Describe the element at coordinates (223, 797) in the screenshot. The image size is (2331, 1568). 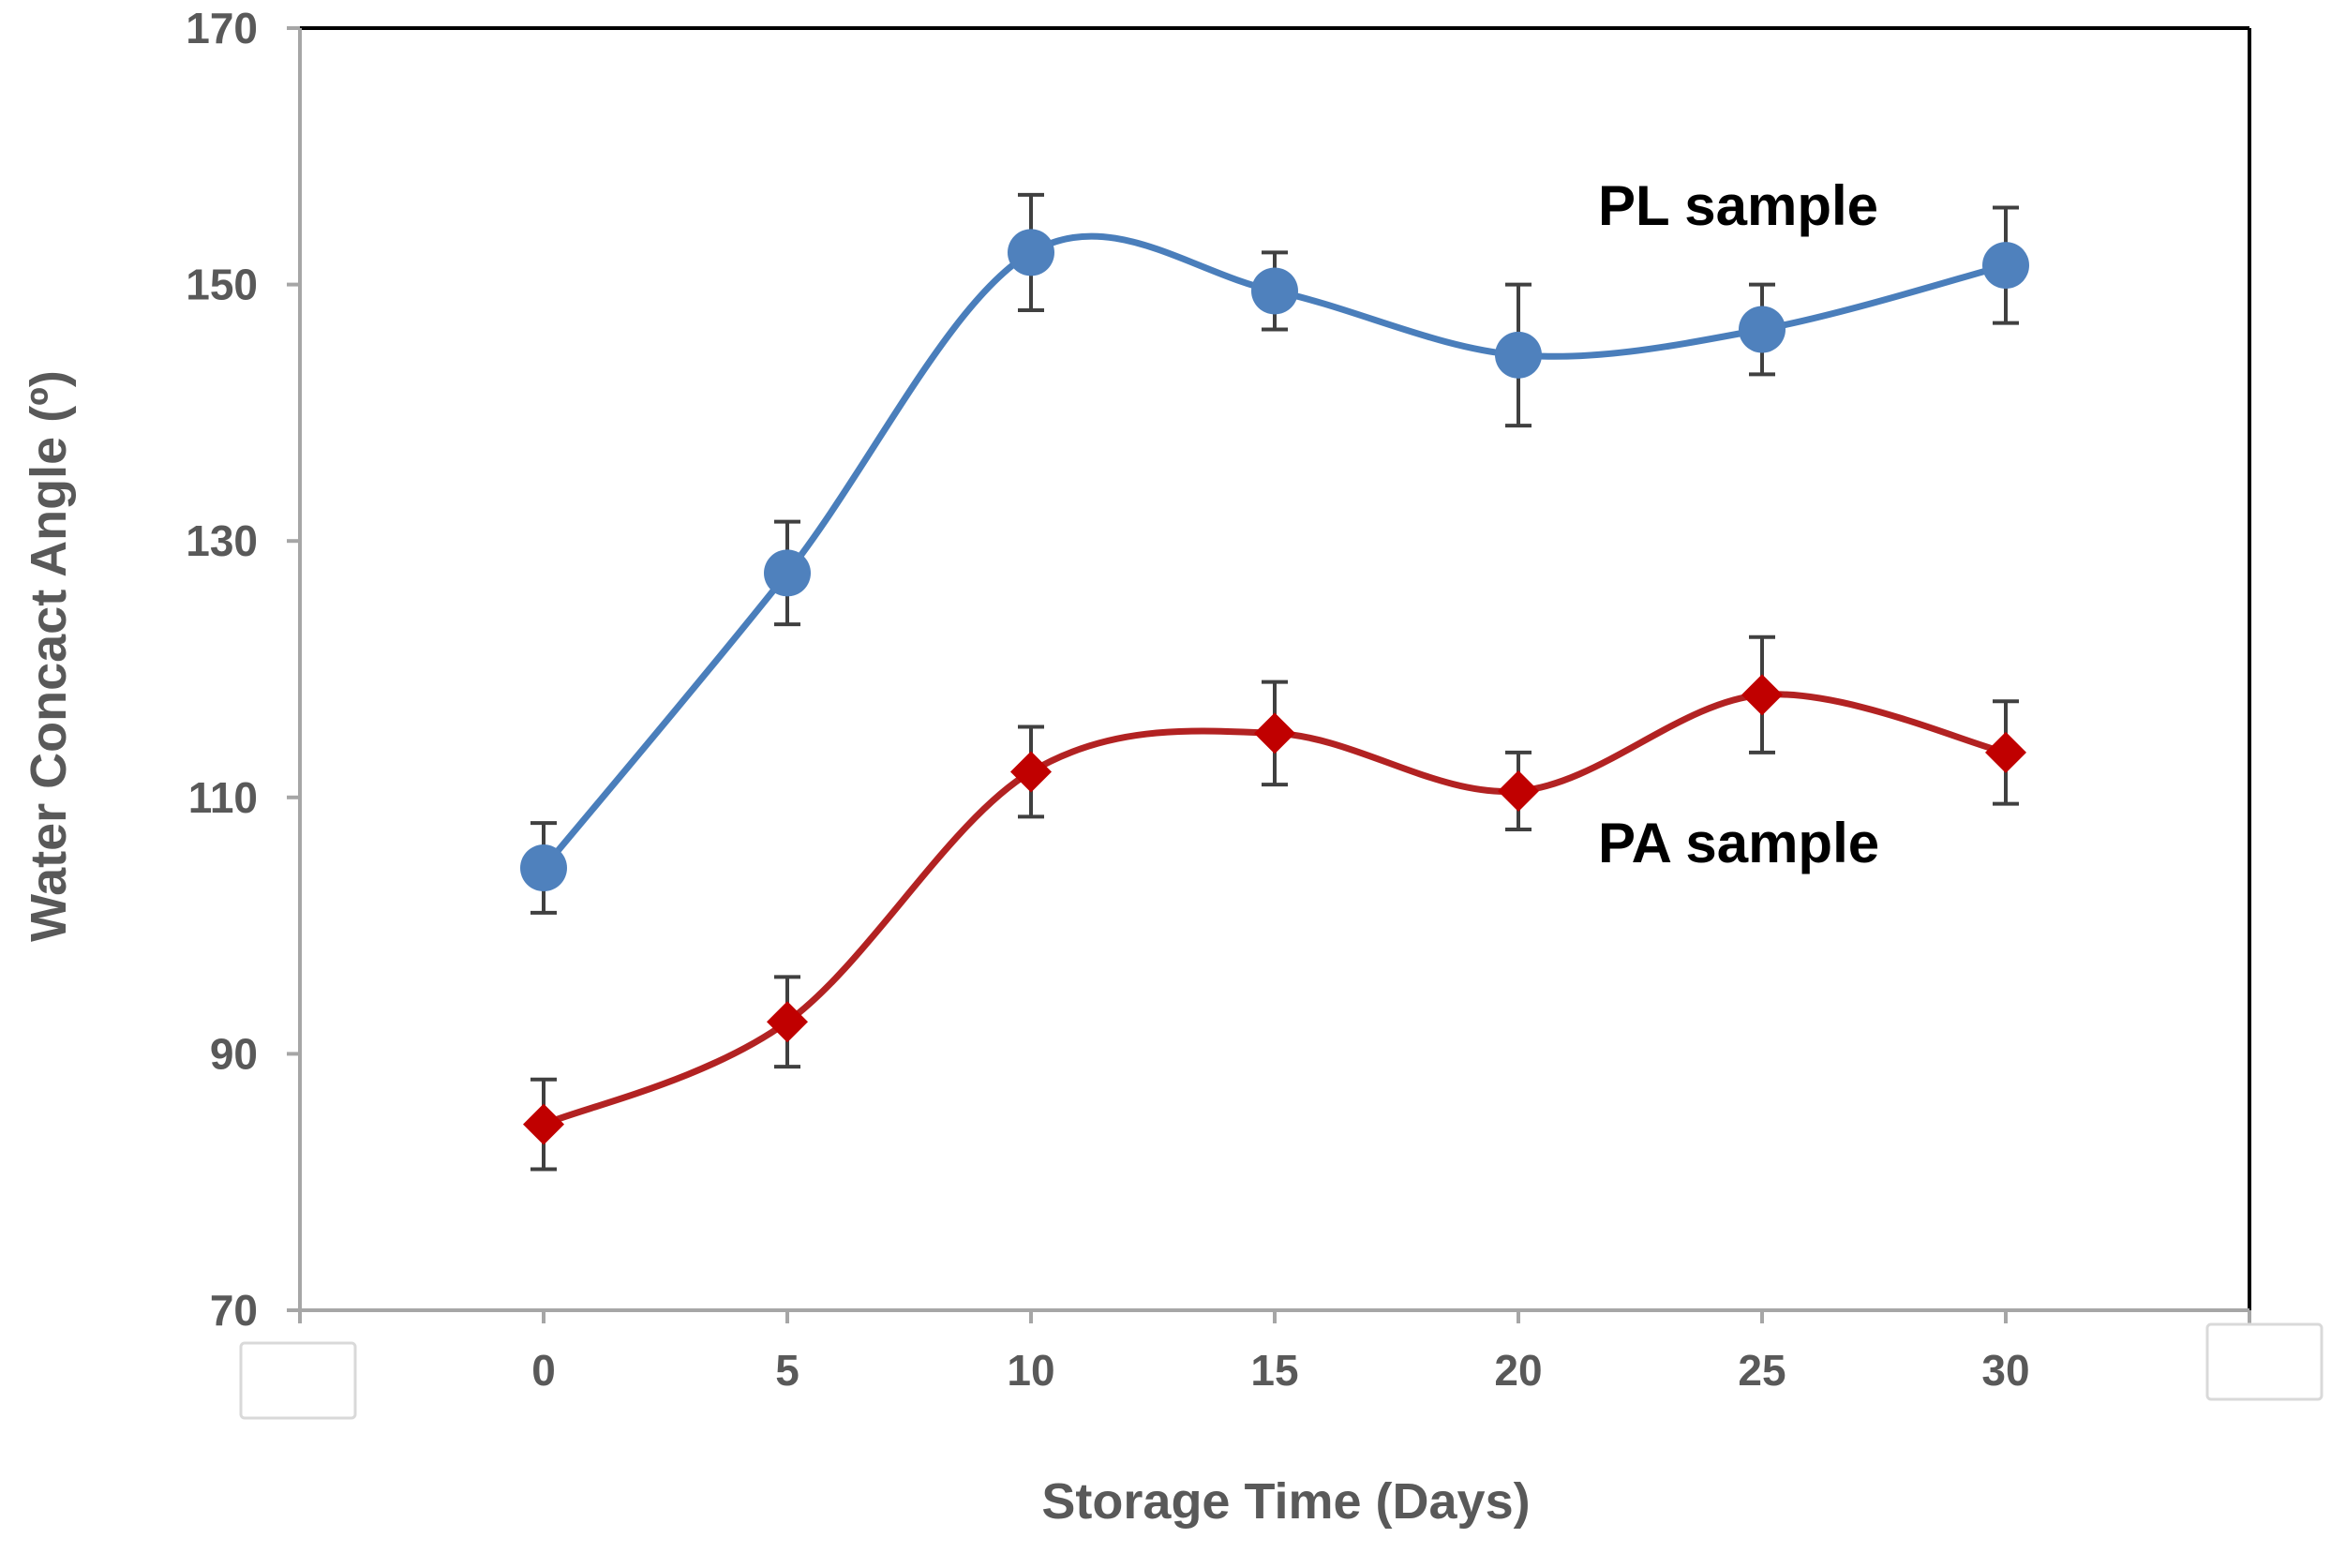
I see `y-tick-label: 110` at that location.